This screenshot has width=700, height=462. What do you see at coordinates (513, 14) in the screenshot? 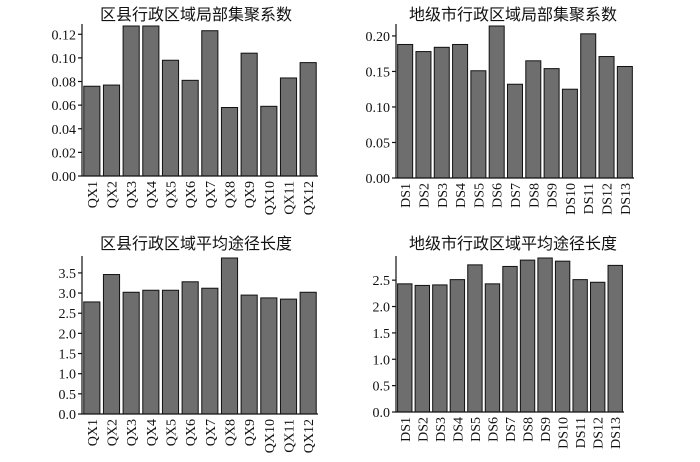
I see `chart-title: 地级市行政区域局部集聚系数` at bounding box center [513, 14].